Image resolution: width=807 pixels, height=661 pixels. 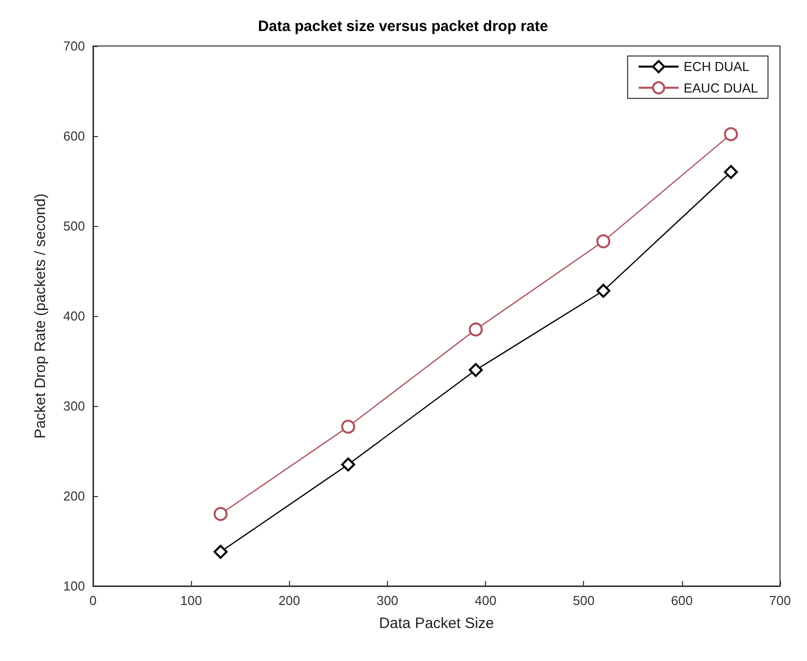 I want to click on x-axis-title: Data Packet Size, so click(x=436, y=623).